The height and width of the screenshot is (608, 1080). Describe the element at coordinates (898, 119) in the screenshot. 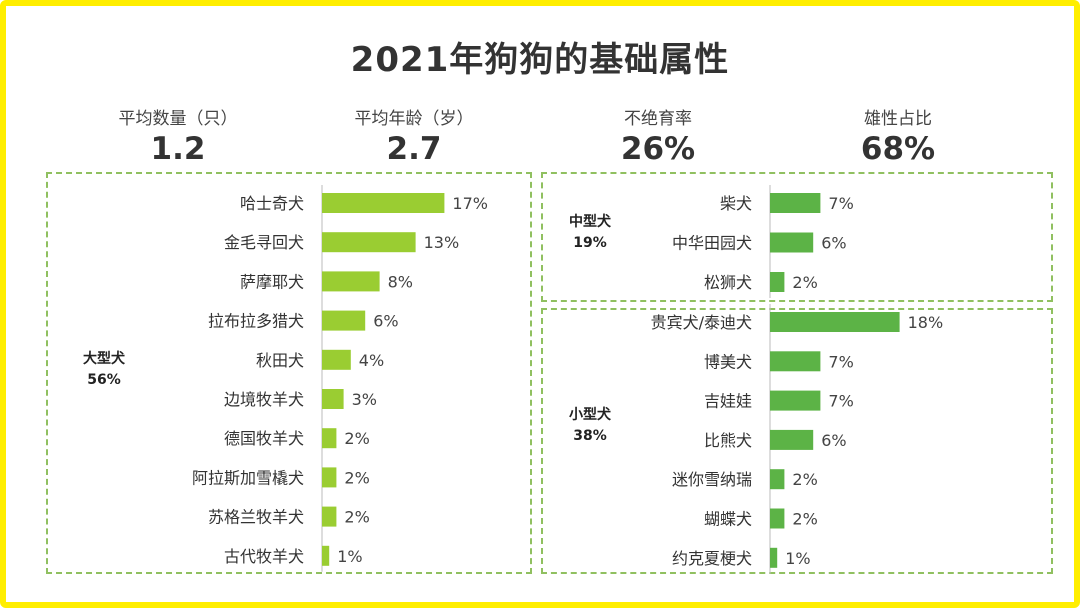

I see `stat-male-share-label: 雄性占比` at that location.